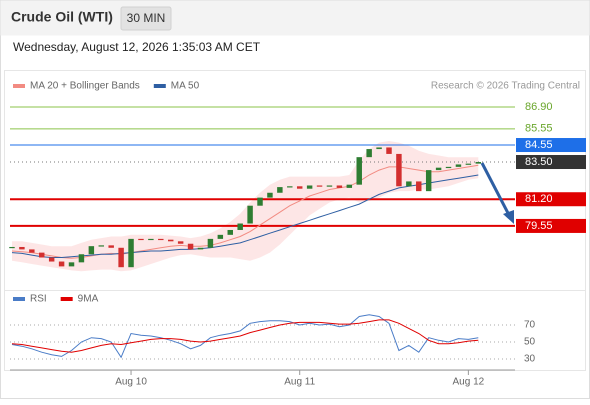  Describe the element at coordinates (469, 382) in the screenshot. I see `x-tick-label: Aug 12` at that location.